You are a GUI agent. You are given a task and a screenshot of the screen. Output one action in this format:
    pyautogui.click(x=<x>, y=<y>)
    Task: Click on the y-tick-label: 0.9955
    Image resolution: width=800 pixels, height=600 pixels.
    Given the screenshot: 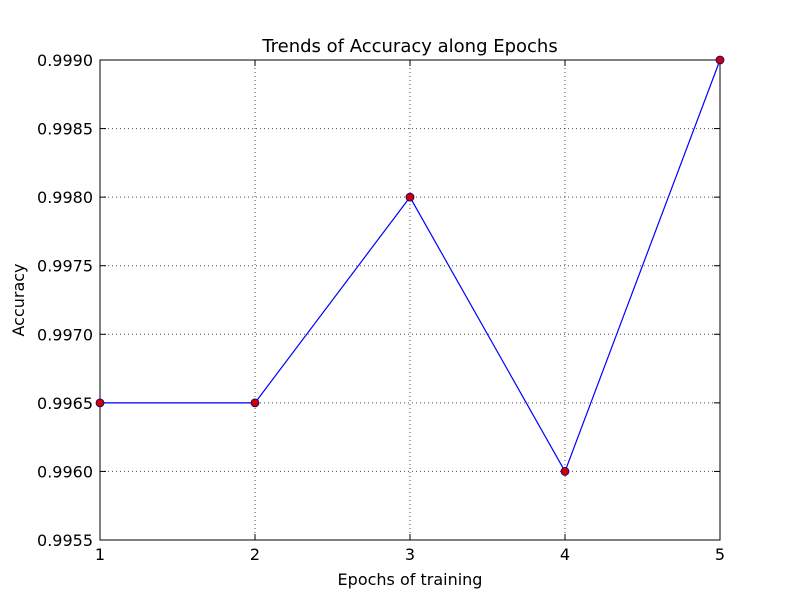 What is the action you would take?
    pyautogui.click(x=65, y=540)
    